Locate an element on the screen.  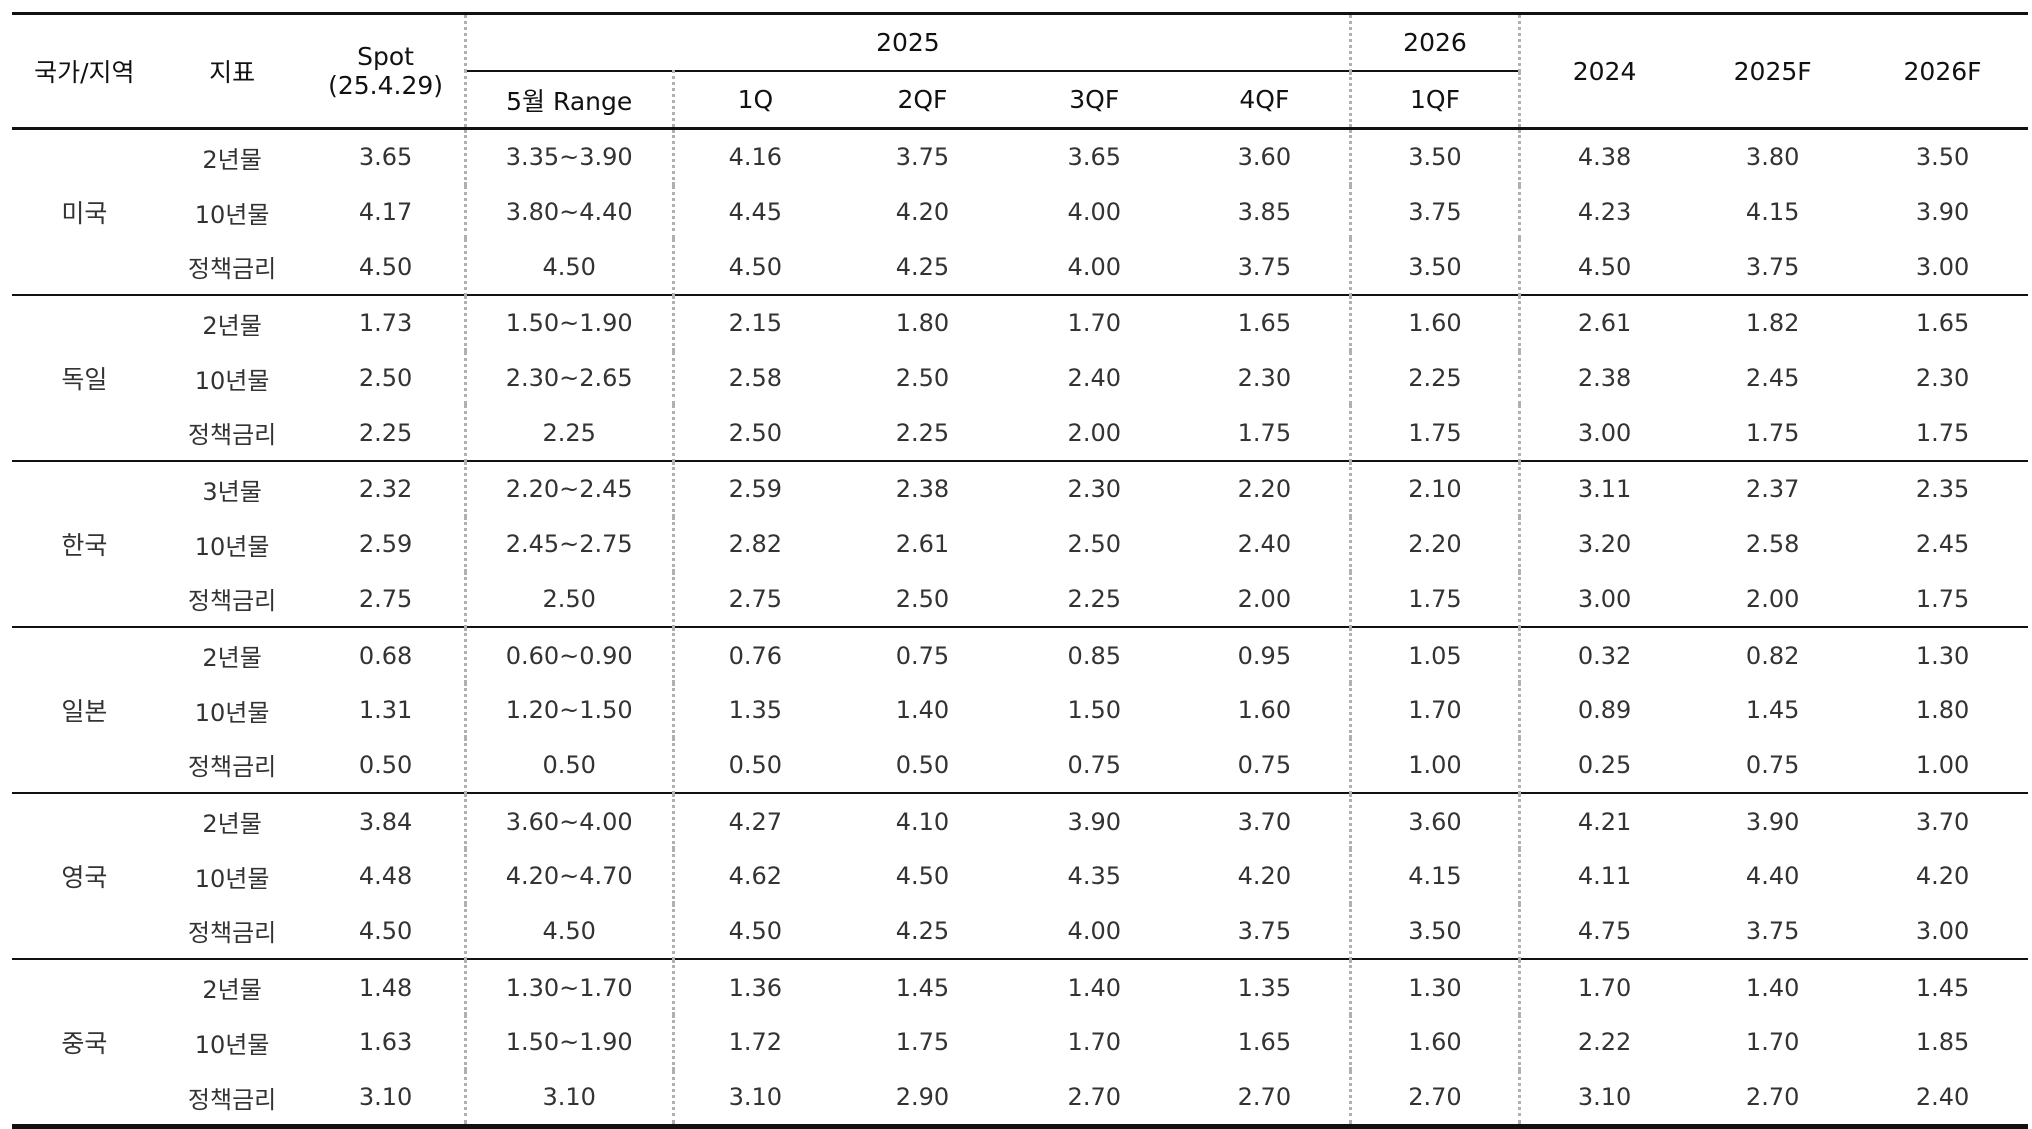
y2026f-cell: 1.45 is located at coordinates (1942, 987).